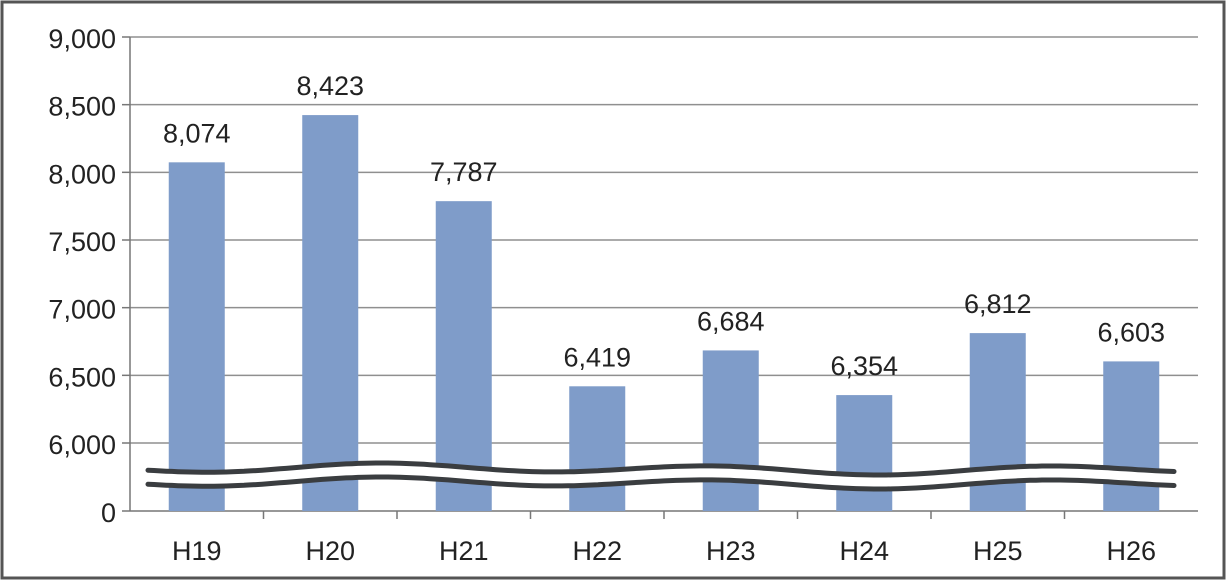 This screenshot has width=1228, height=587. Describe the element at coordinates (661, 469) in the screenshot. I see `axis-break-line-upper` at that location.